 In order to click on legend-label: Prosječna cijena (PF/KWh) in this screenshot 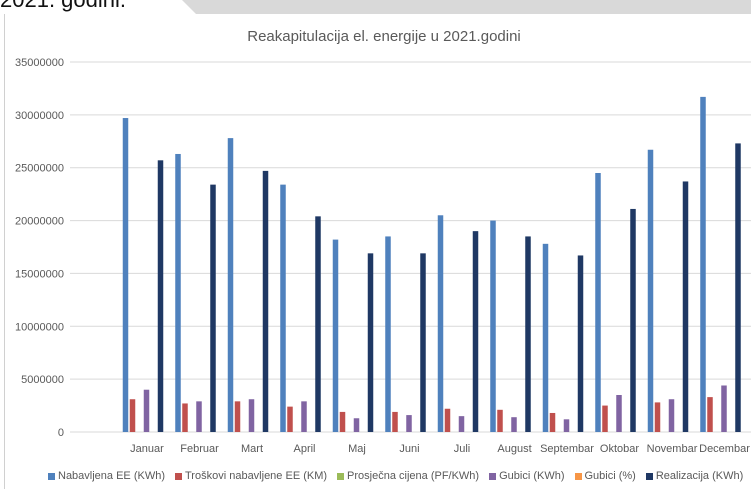, I will do `click(413, 476)`.